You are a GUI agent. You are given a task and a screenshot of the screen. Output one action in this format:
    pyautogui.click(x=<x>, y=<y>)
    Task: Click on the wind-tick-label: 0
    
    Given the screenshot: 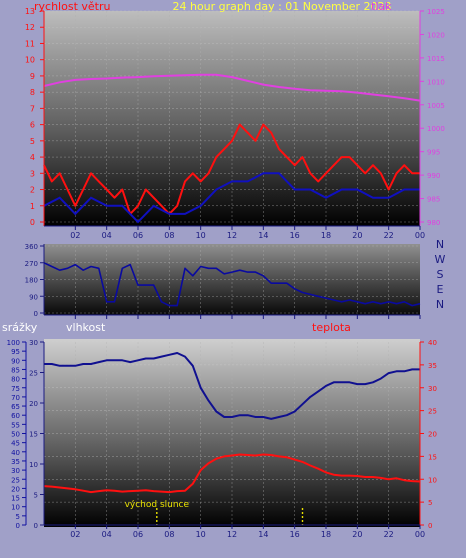 What is the action you would take?
    pyautogui.click(x=32, y=222)
    